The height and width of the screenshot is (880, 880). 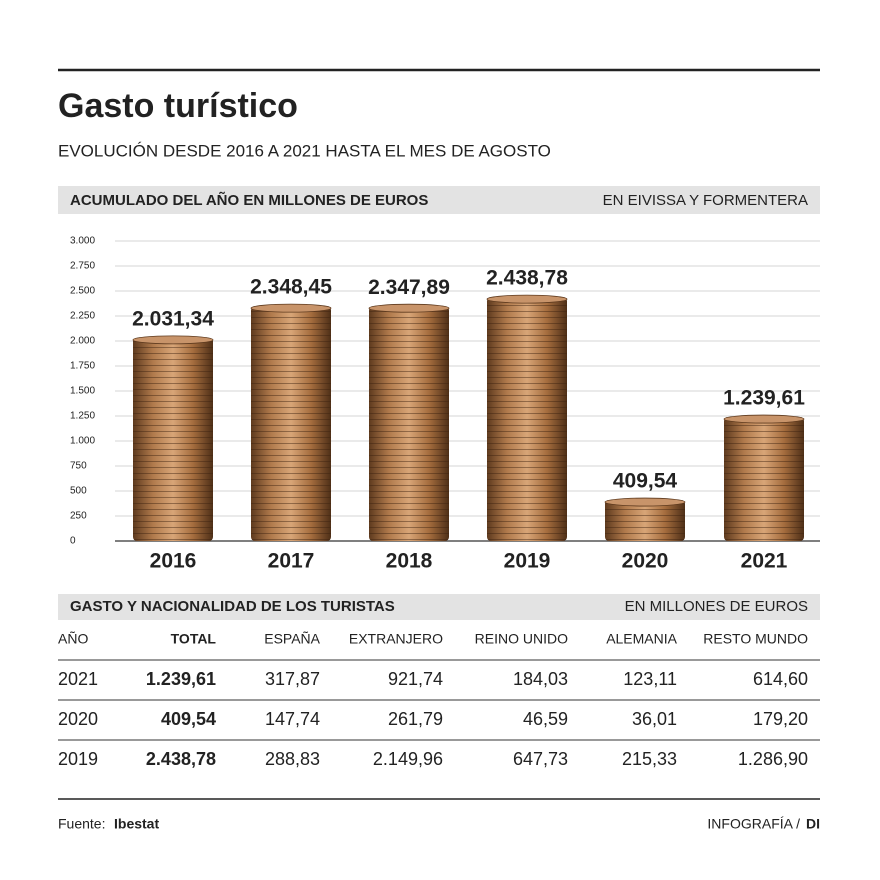 What do you see at coordinates (716, 606) in the screenshot?
I see `section-note: EN MILLONES DE EUROS` at bounding box center [716, 606].